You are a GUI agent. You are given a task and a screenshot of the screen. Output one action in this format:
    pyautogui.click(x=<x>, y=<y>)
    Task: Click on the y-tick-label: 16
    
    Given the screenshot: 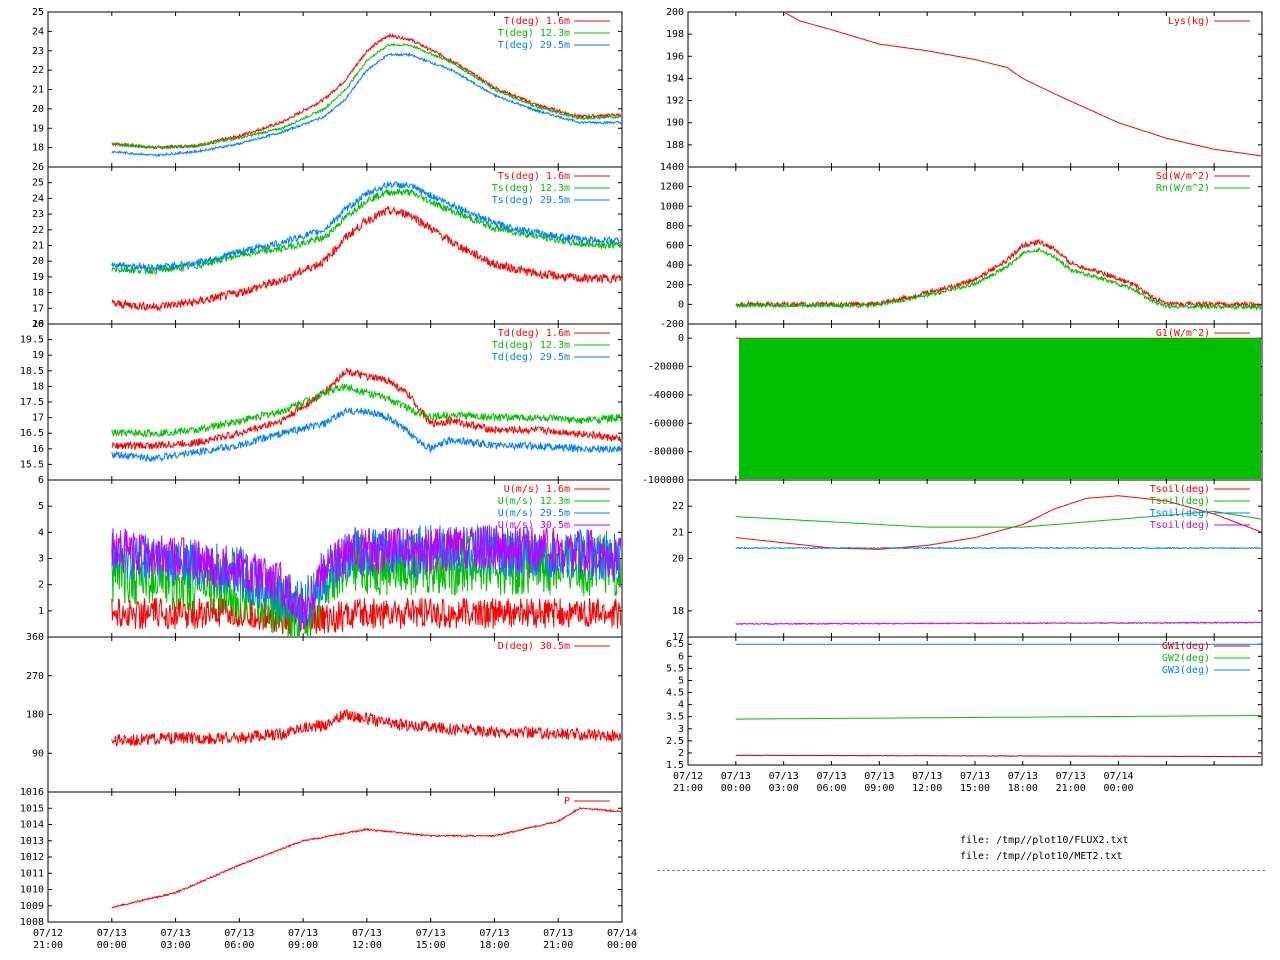 What is the action you would take?
    pyautogui.click(x=38, y=324)
    